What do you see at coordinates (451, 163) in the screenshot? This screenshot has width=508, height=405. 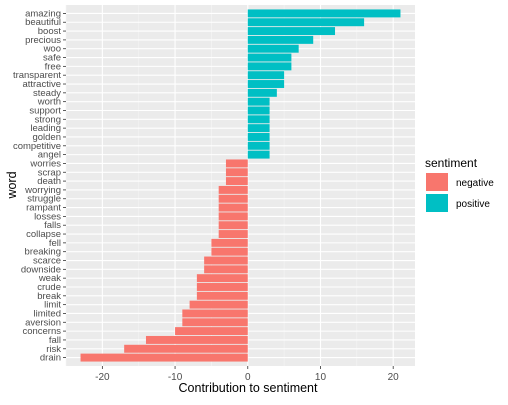 I see `legend-title: sentiment` at bounding box center [451, 163].